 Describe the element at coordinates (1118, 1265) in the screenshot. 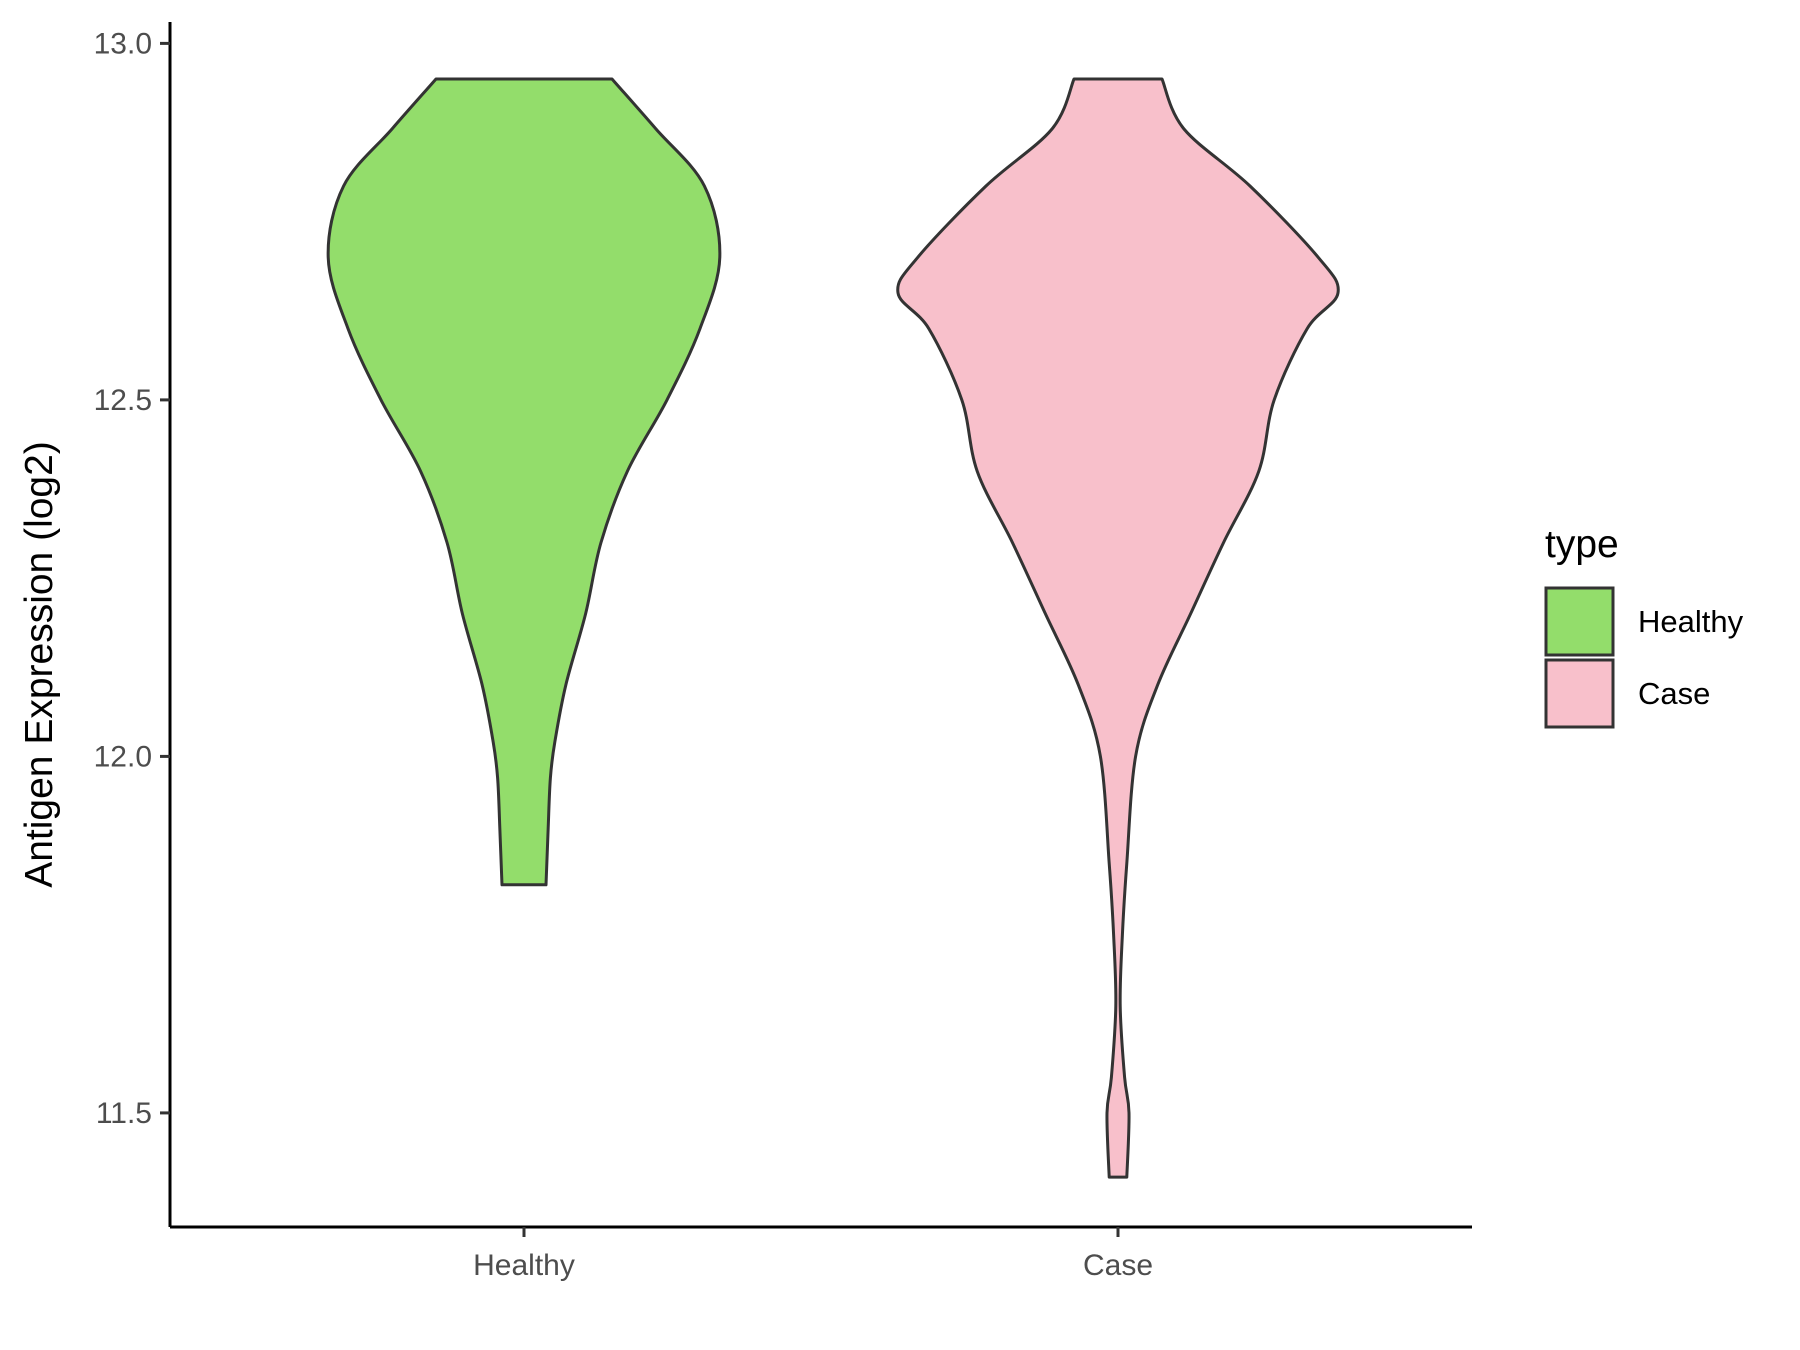

I see `x-tick-label: Case` at that location.